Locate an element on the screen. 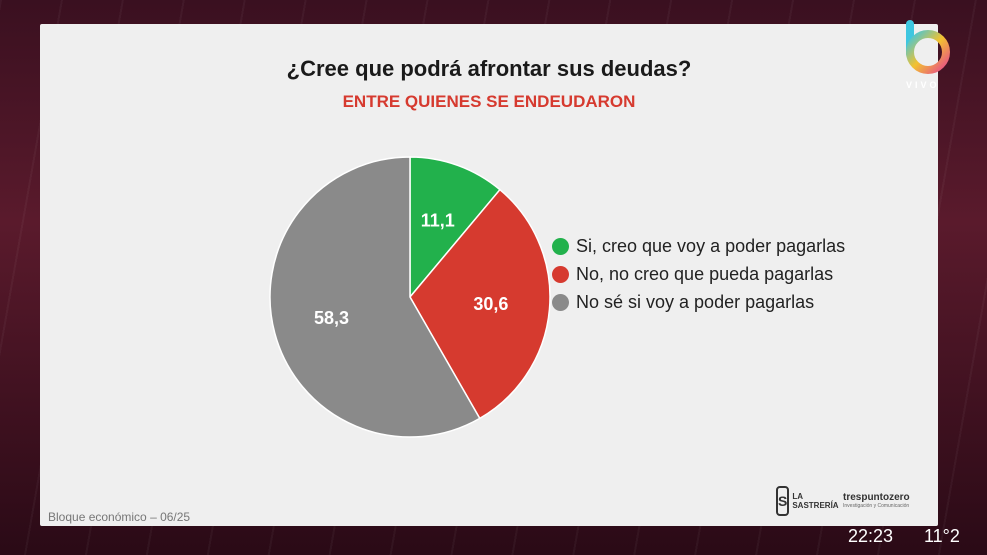 The image size is (987, 555). legend-dot-si is located at coordinates (560, 246).